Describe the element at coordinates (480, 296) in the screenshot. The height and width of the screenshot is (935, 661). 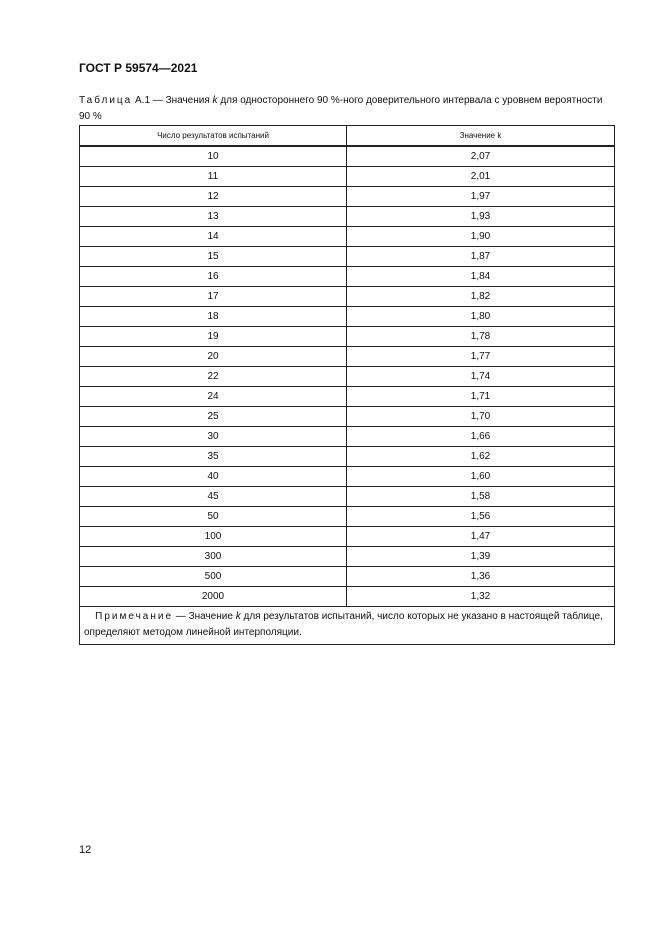
I see `cell-k-value: 1,82` at that location.